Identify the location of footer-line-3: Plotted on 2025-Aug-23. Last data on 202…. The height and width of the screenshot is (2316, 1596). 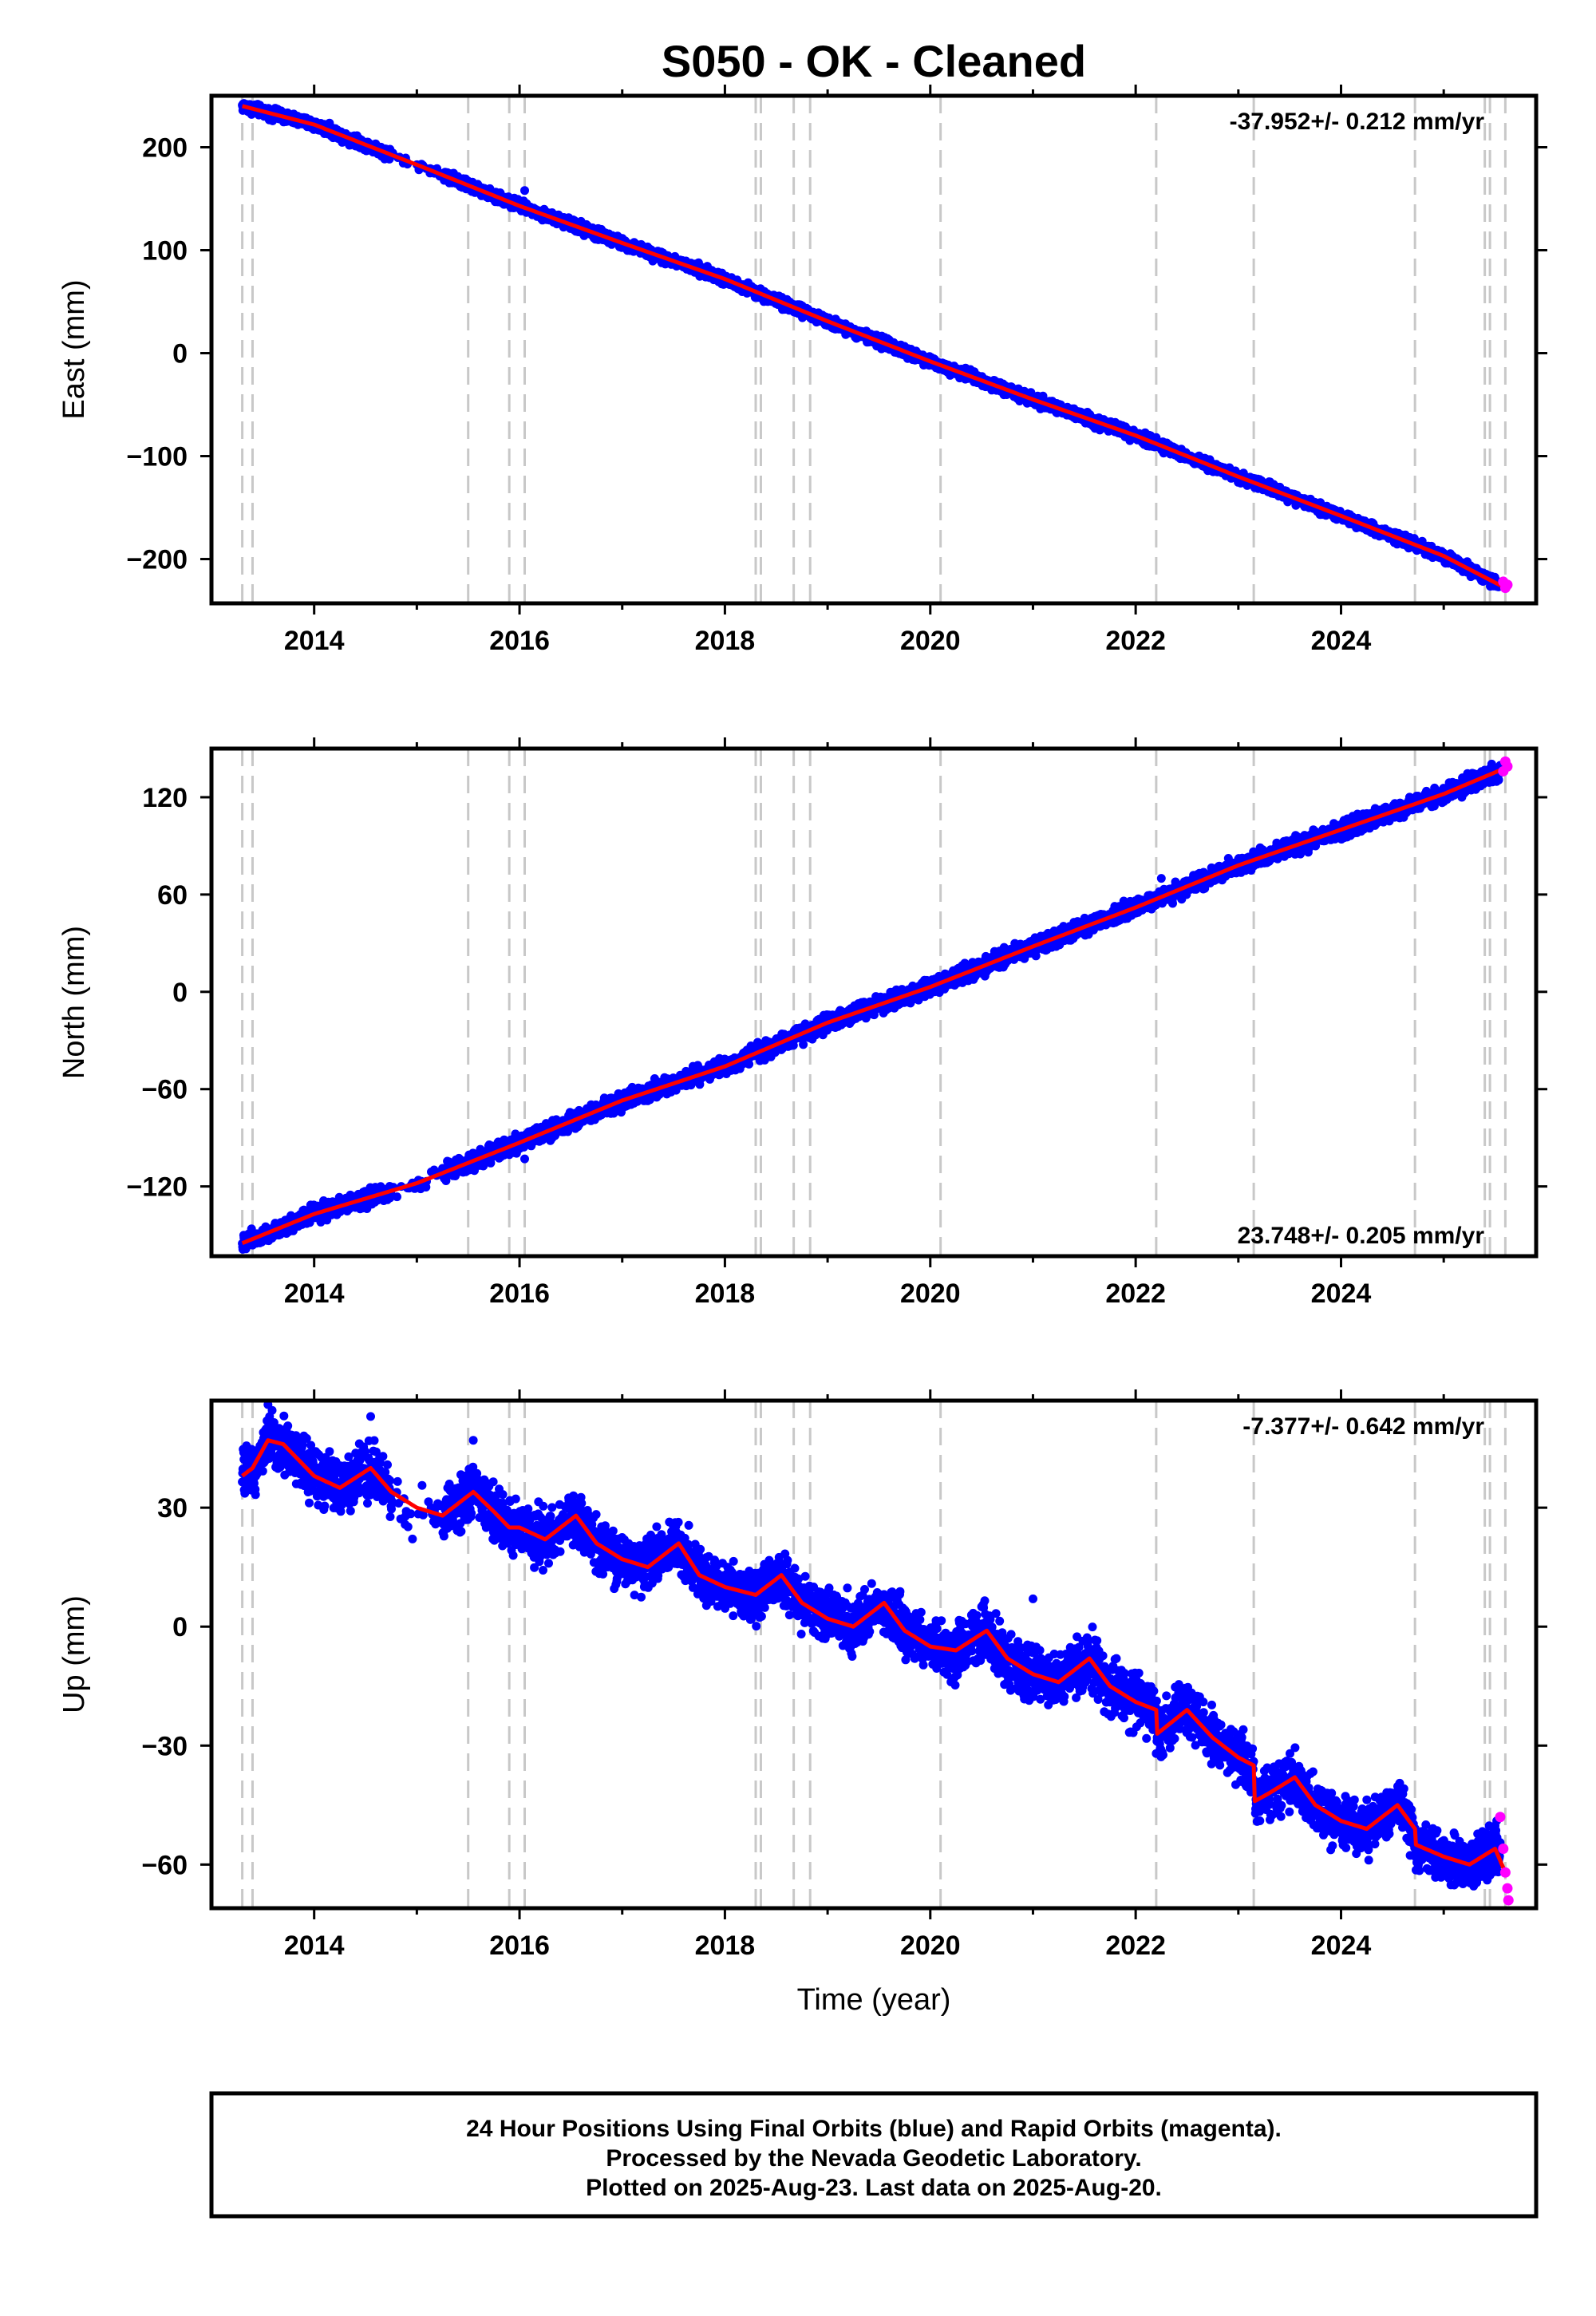
(874, 2188).